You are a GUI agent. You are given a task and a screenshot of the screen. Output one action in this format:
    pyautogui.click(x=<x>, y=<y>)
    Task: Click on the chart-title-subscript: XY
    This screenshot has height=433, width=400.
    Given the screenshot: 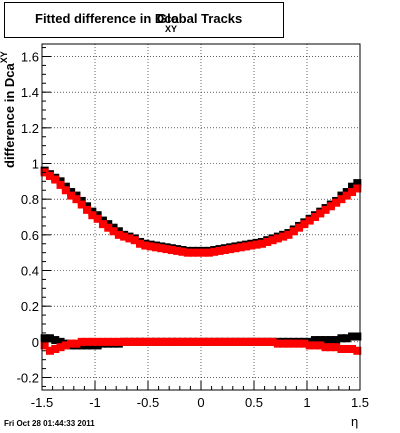 What is the action you would take?
    pyautogui.click(x=171, y=29)
    